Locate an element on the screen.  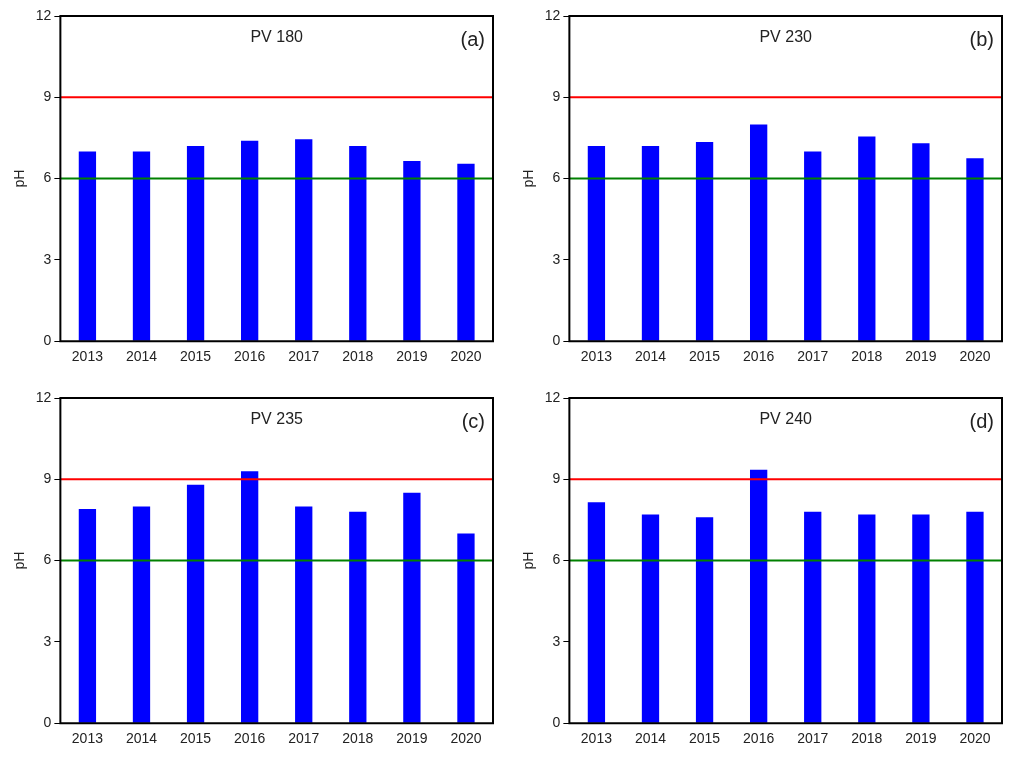
text: PV 230 is located at coordinates (786, 37).